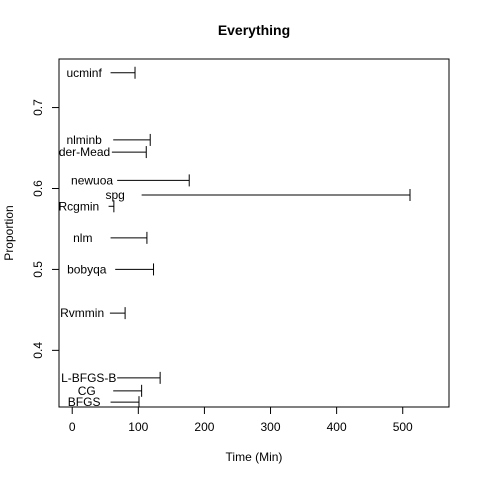  I want to click on x-tick-label: 100, so click(138, 427).